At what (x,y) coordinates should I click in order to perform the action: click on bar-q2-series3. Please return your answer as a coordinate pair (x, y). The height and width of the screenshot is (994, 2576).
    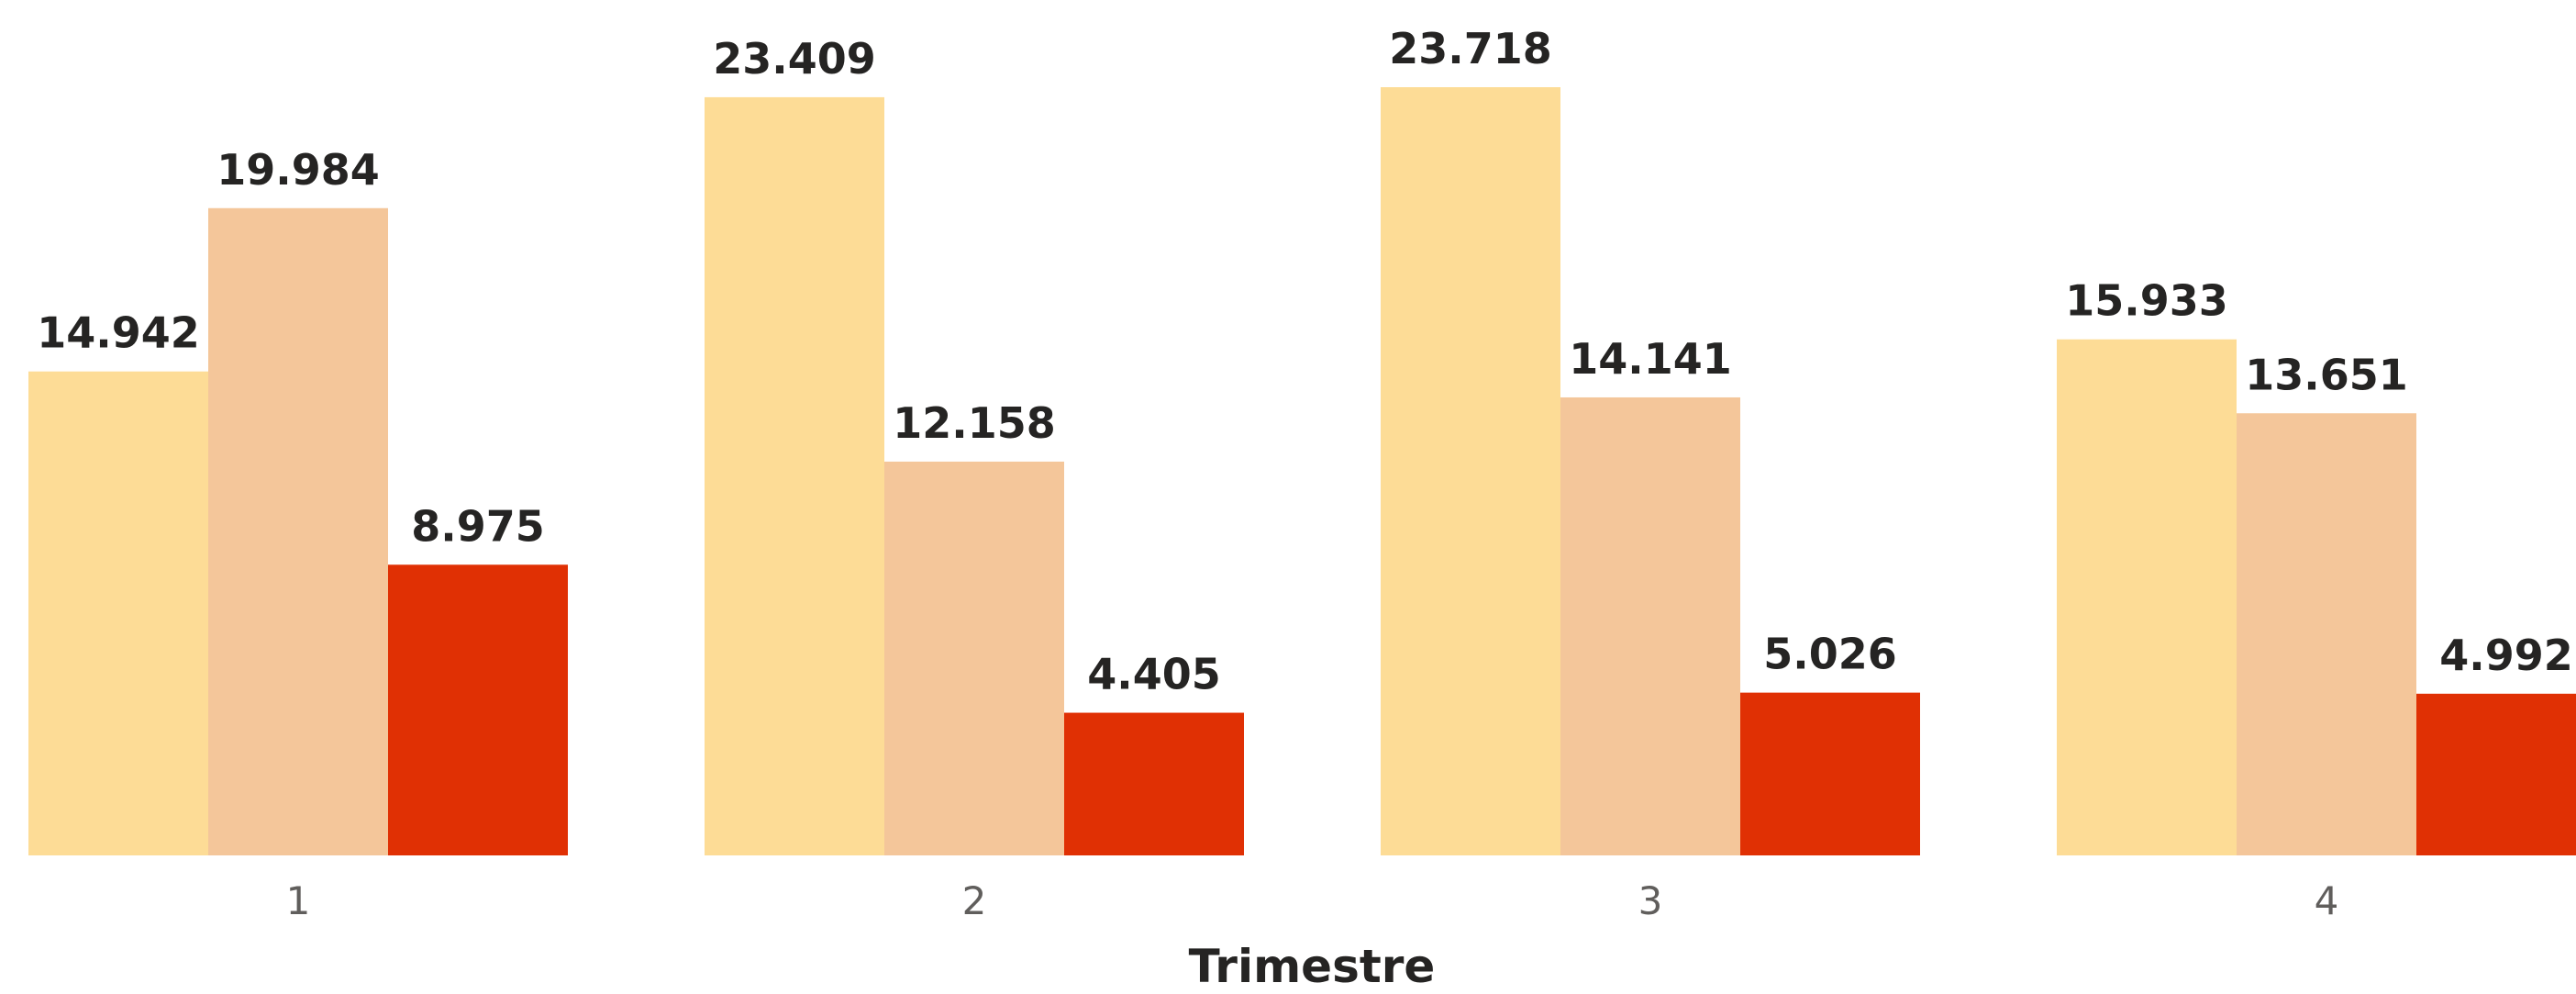
    Looking at the image, I should click on (1154, 783).